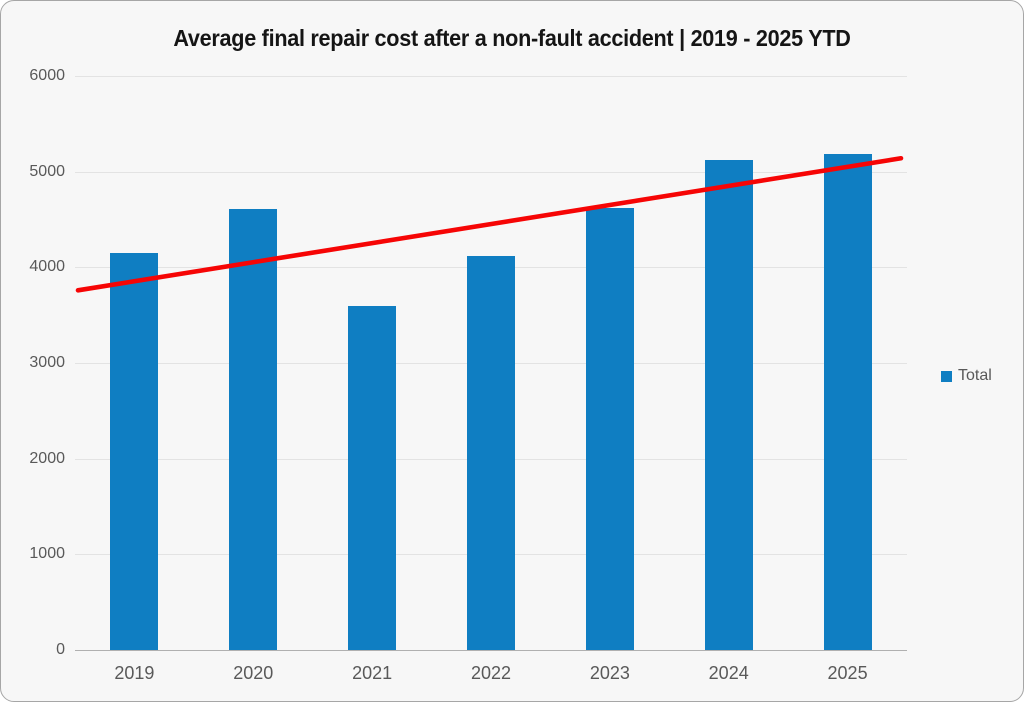 This screenshot has height=702, width=1024. I want to click on bar-2019, so click(134, 451).